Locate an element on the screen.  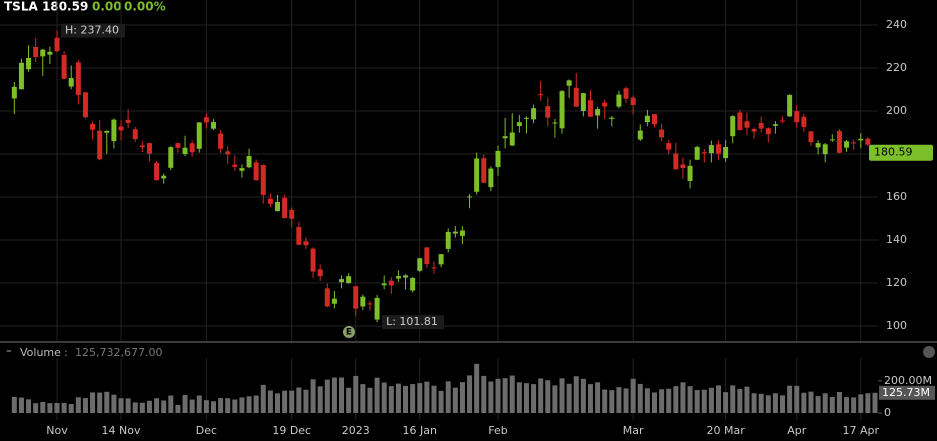
x-tick-label: 20 Mar is located at coordinates (725, 430).